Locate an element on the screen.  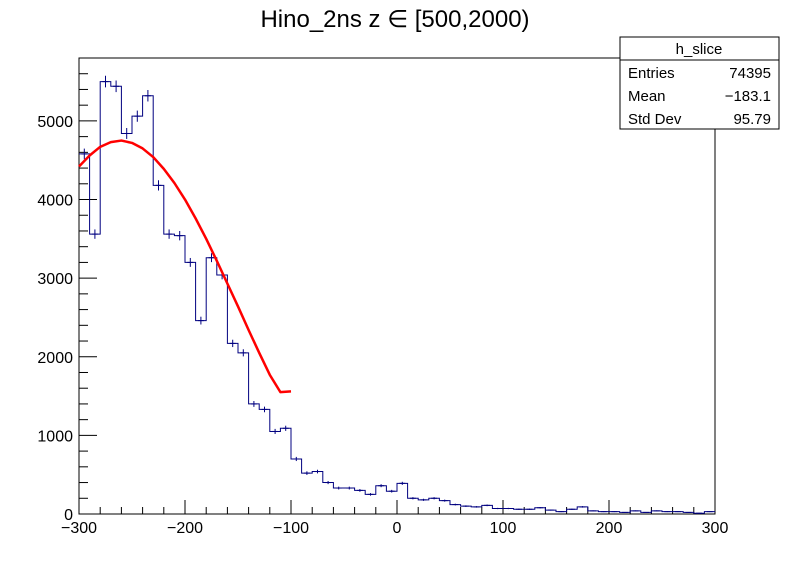
x-axis: −300 −200 −100 0 100 200 300 is located at coordinates (394, 518).